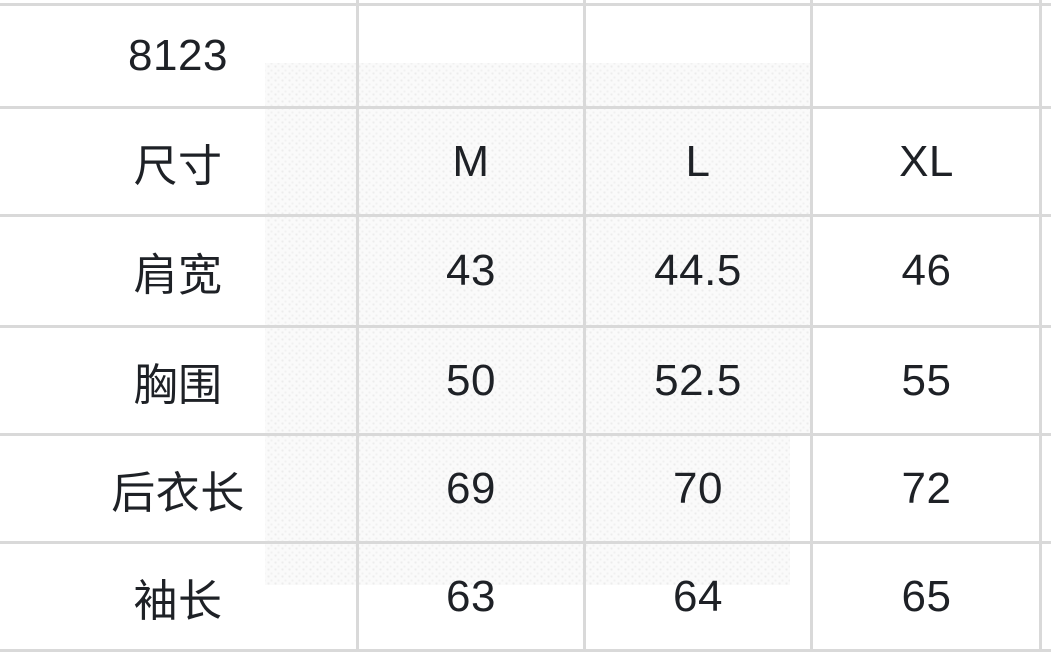 The image size is (1051, 652). I want to click on value-chest-m: 50, so click(471, 380).